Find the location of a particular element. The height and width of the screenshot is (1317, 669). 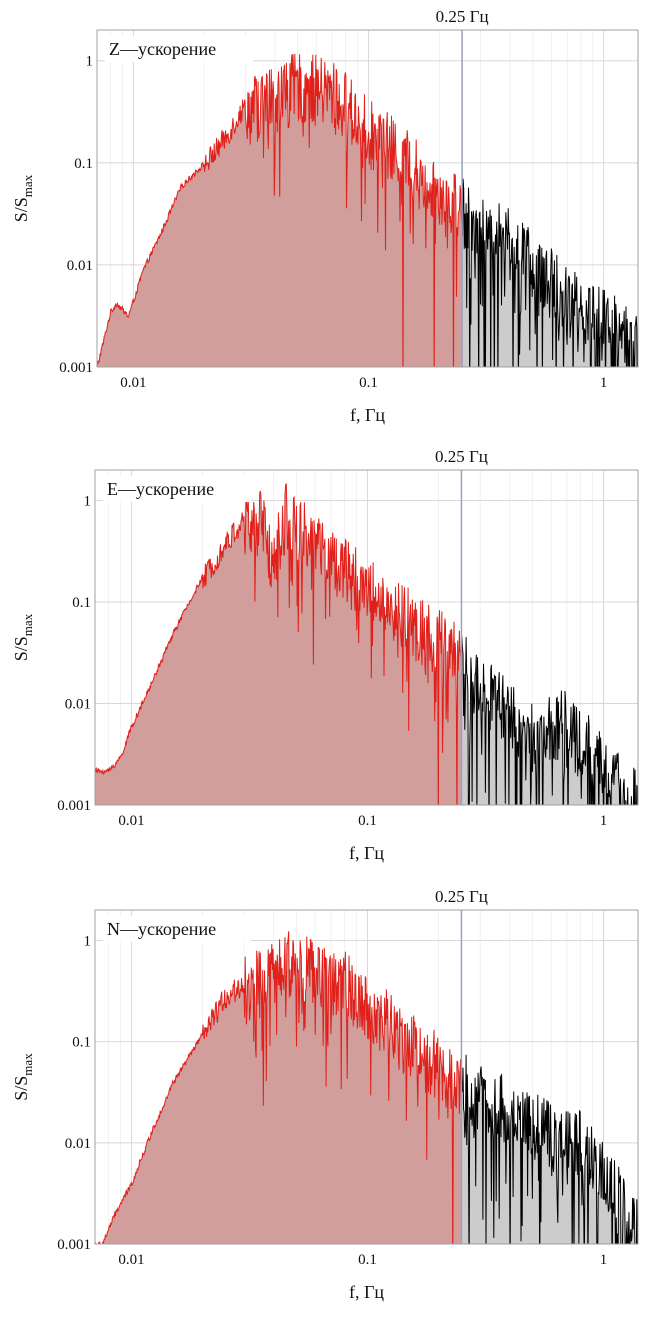

panel-title: E—ускорение is located at coordinates (160, 489).